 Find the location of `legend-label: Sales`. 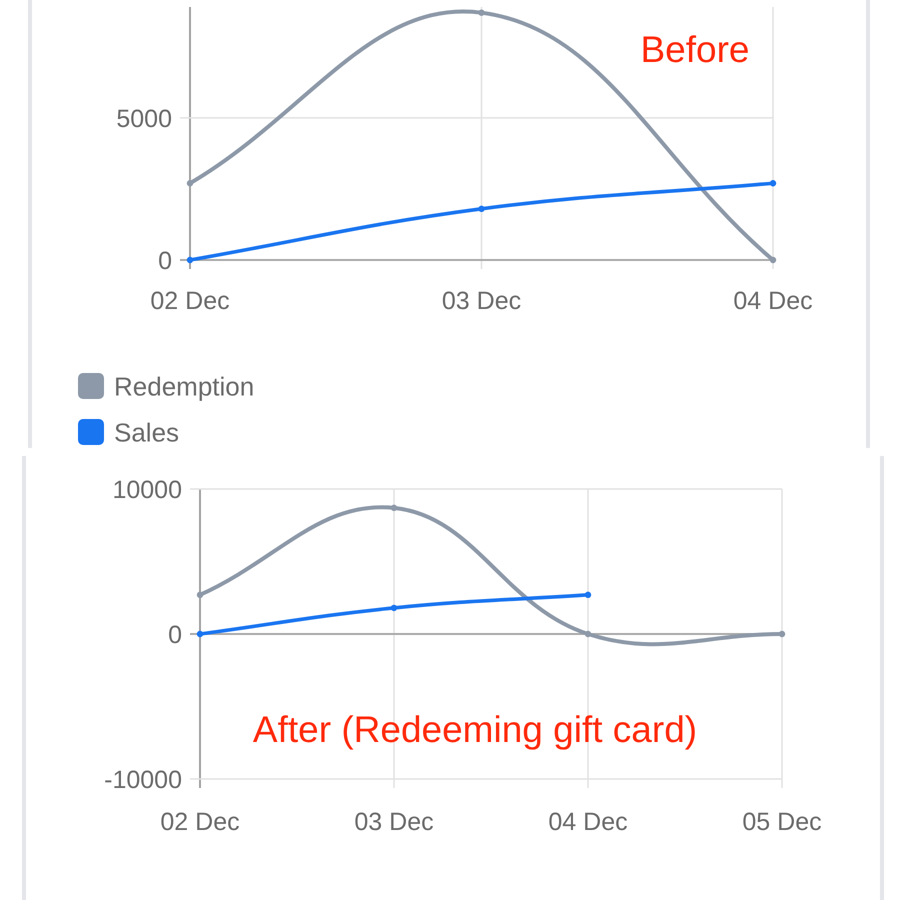

legend-label: Sales is located at coordinates (147, 432).